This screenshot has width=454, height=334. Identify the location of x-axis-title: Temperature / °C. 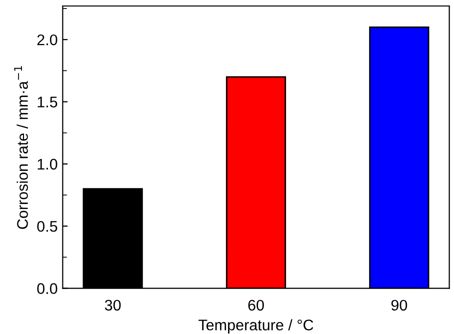
(256, 326).